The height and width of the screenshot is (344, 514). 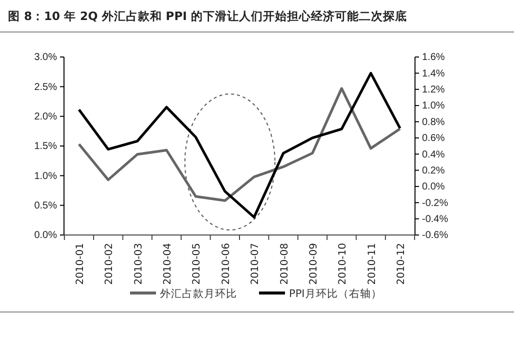 What do you see at coordinates (46, 176) in the screenshot?
I see `y-tick-label: 1.0%` at bounding box center [46, 176].